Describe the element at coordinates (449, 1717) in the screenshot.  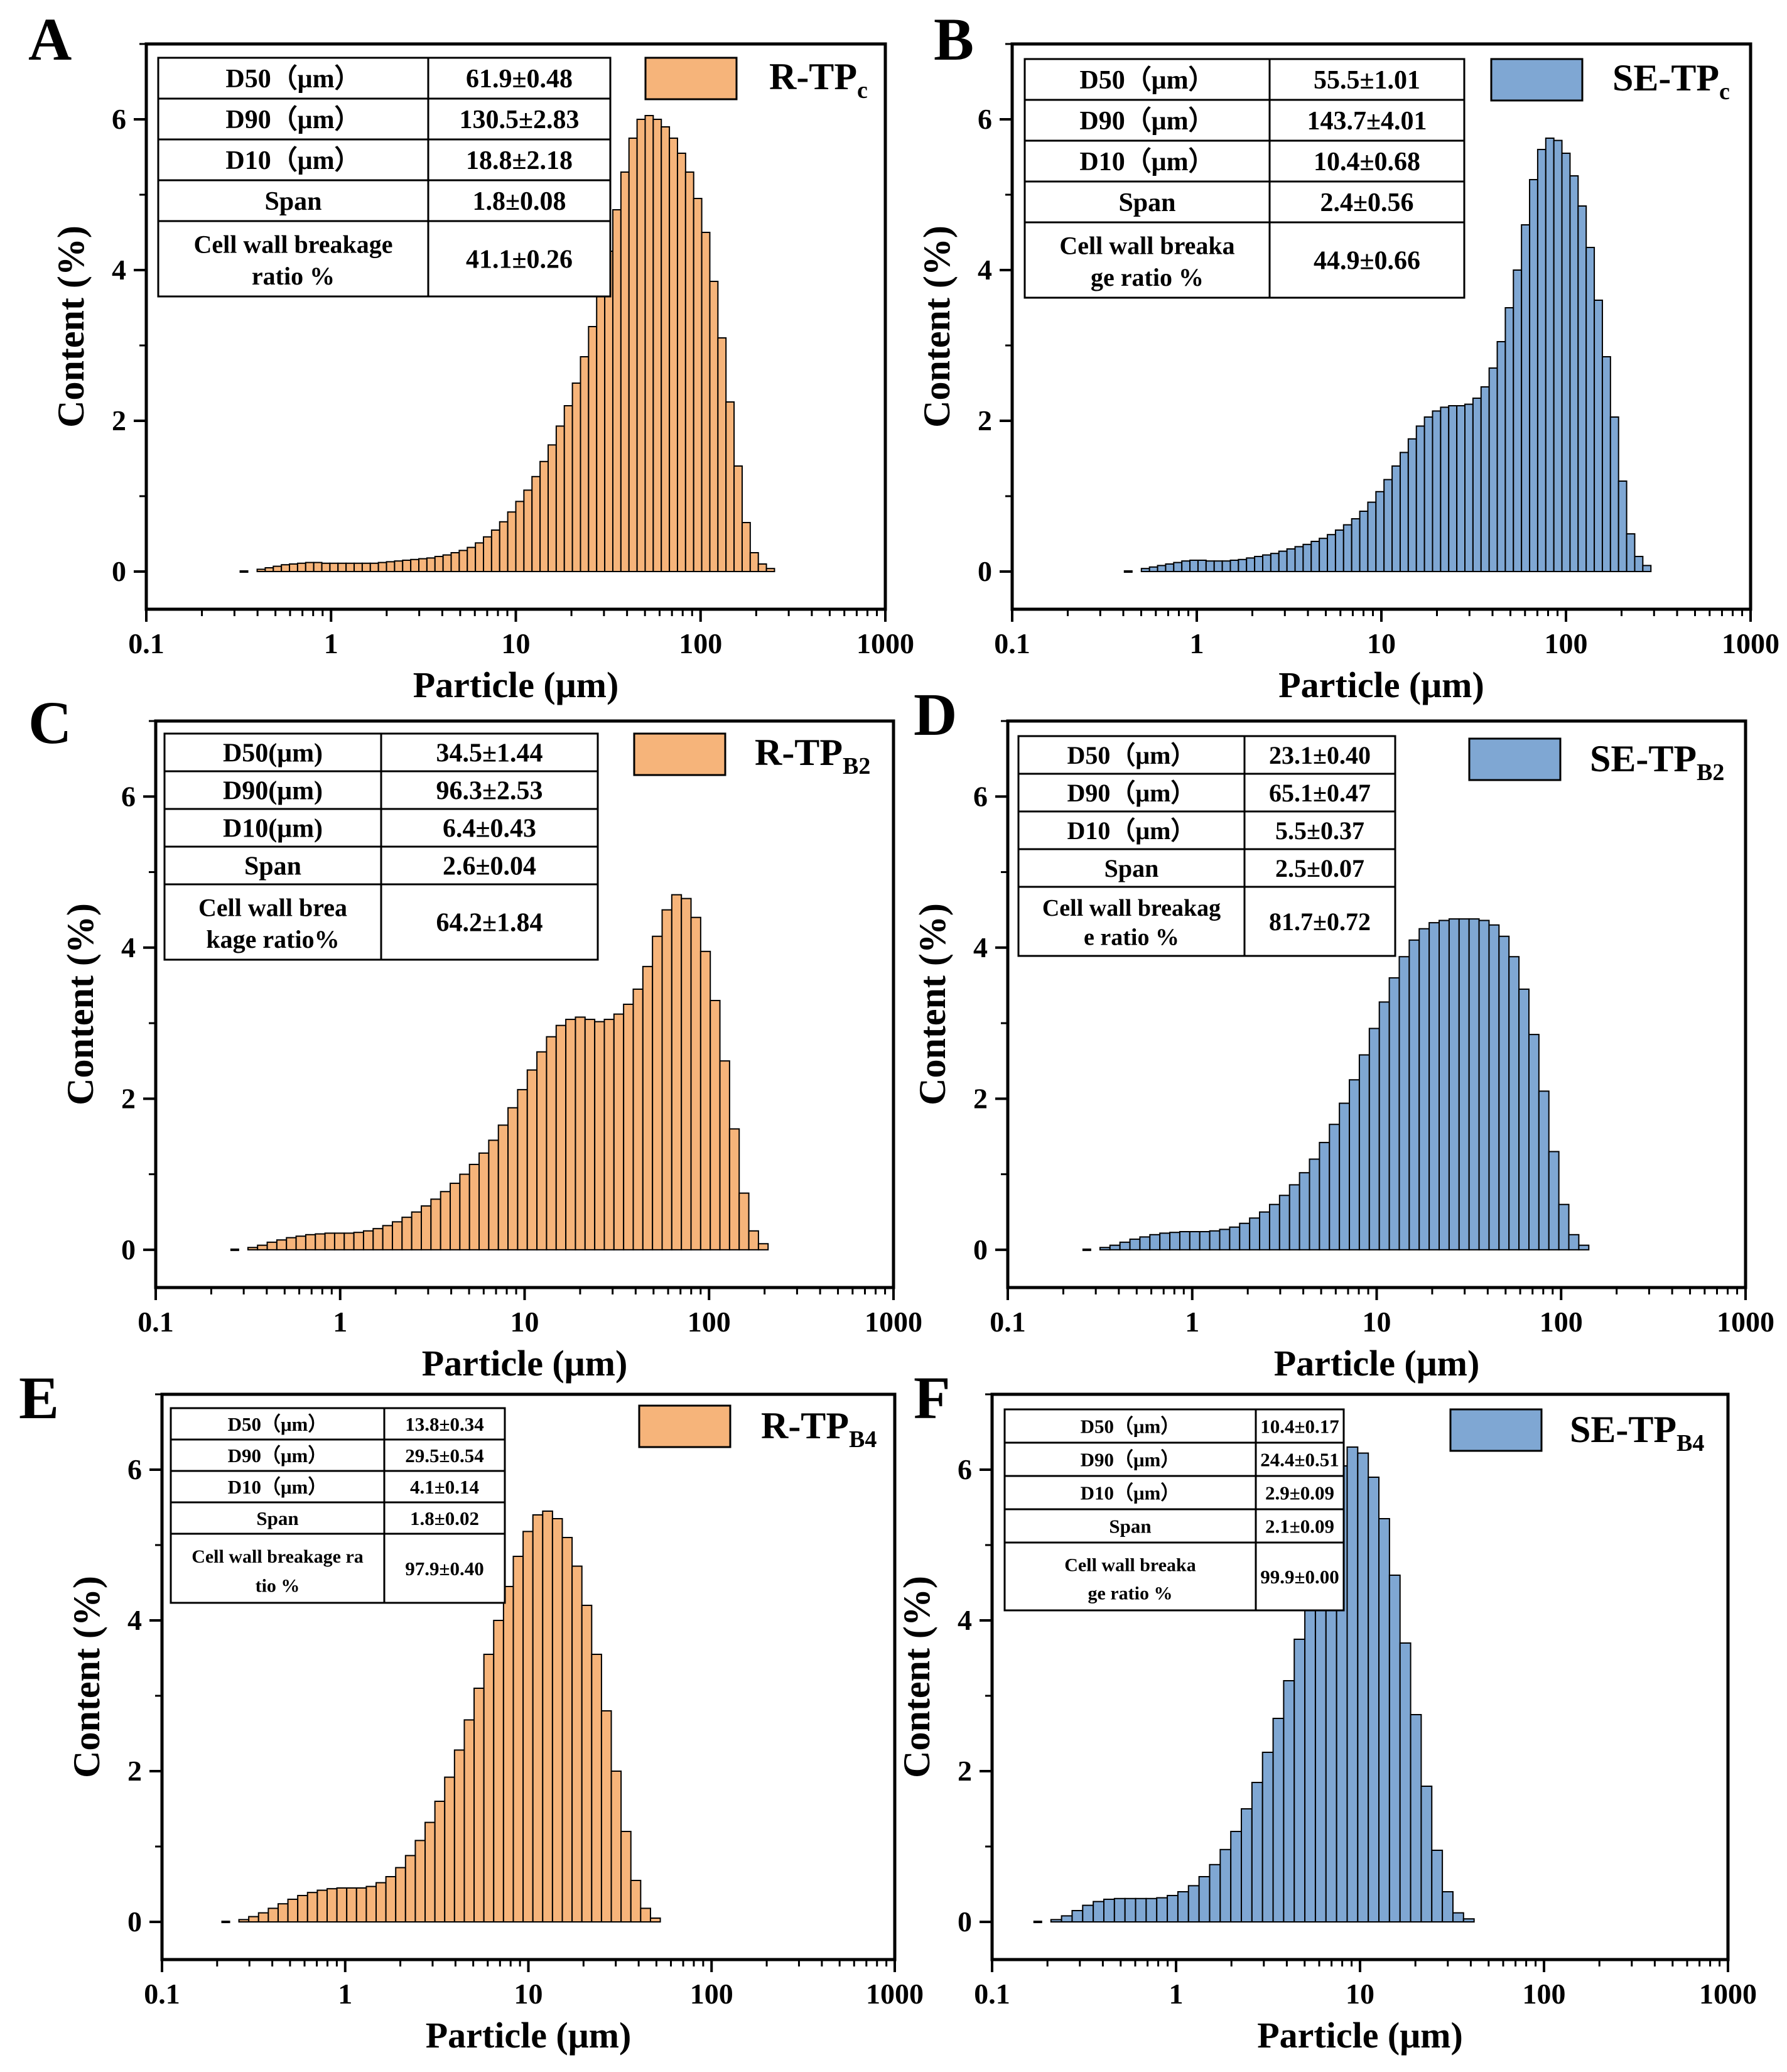
I see `bars` at that location.